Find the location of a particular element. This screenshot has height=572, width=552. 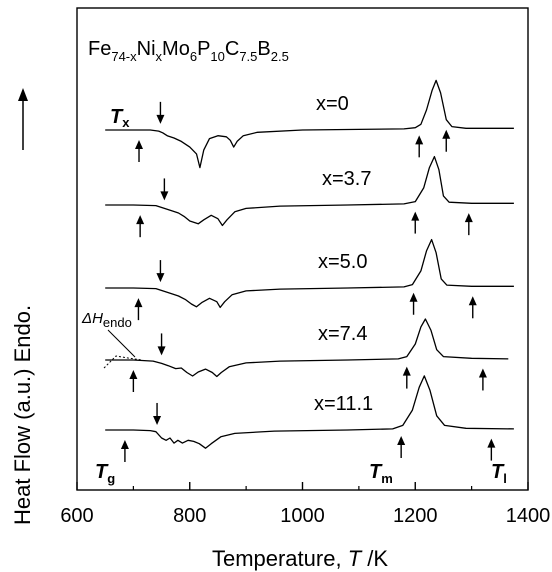

x-tick-label: 800 is located at coordinates (189, 516).